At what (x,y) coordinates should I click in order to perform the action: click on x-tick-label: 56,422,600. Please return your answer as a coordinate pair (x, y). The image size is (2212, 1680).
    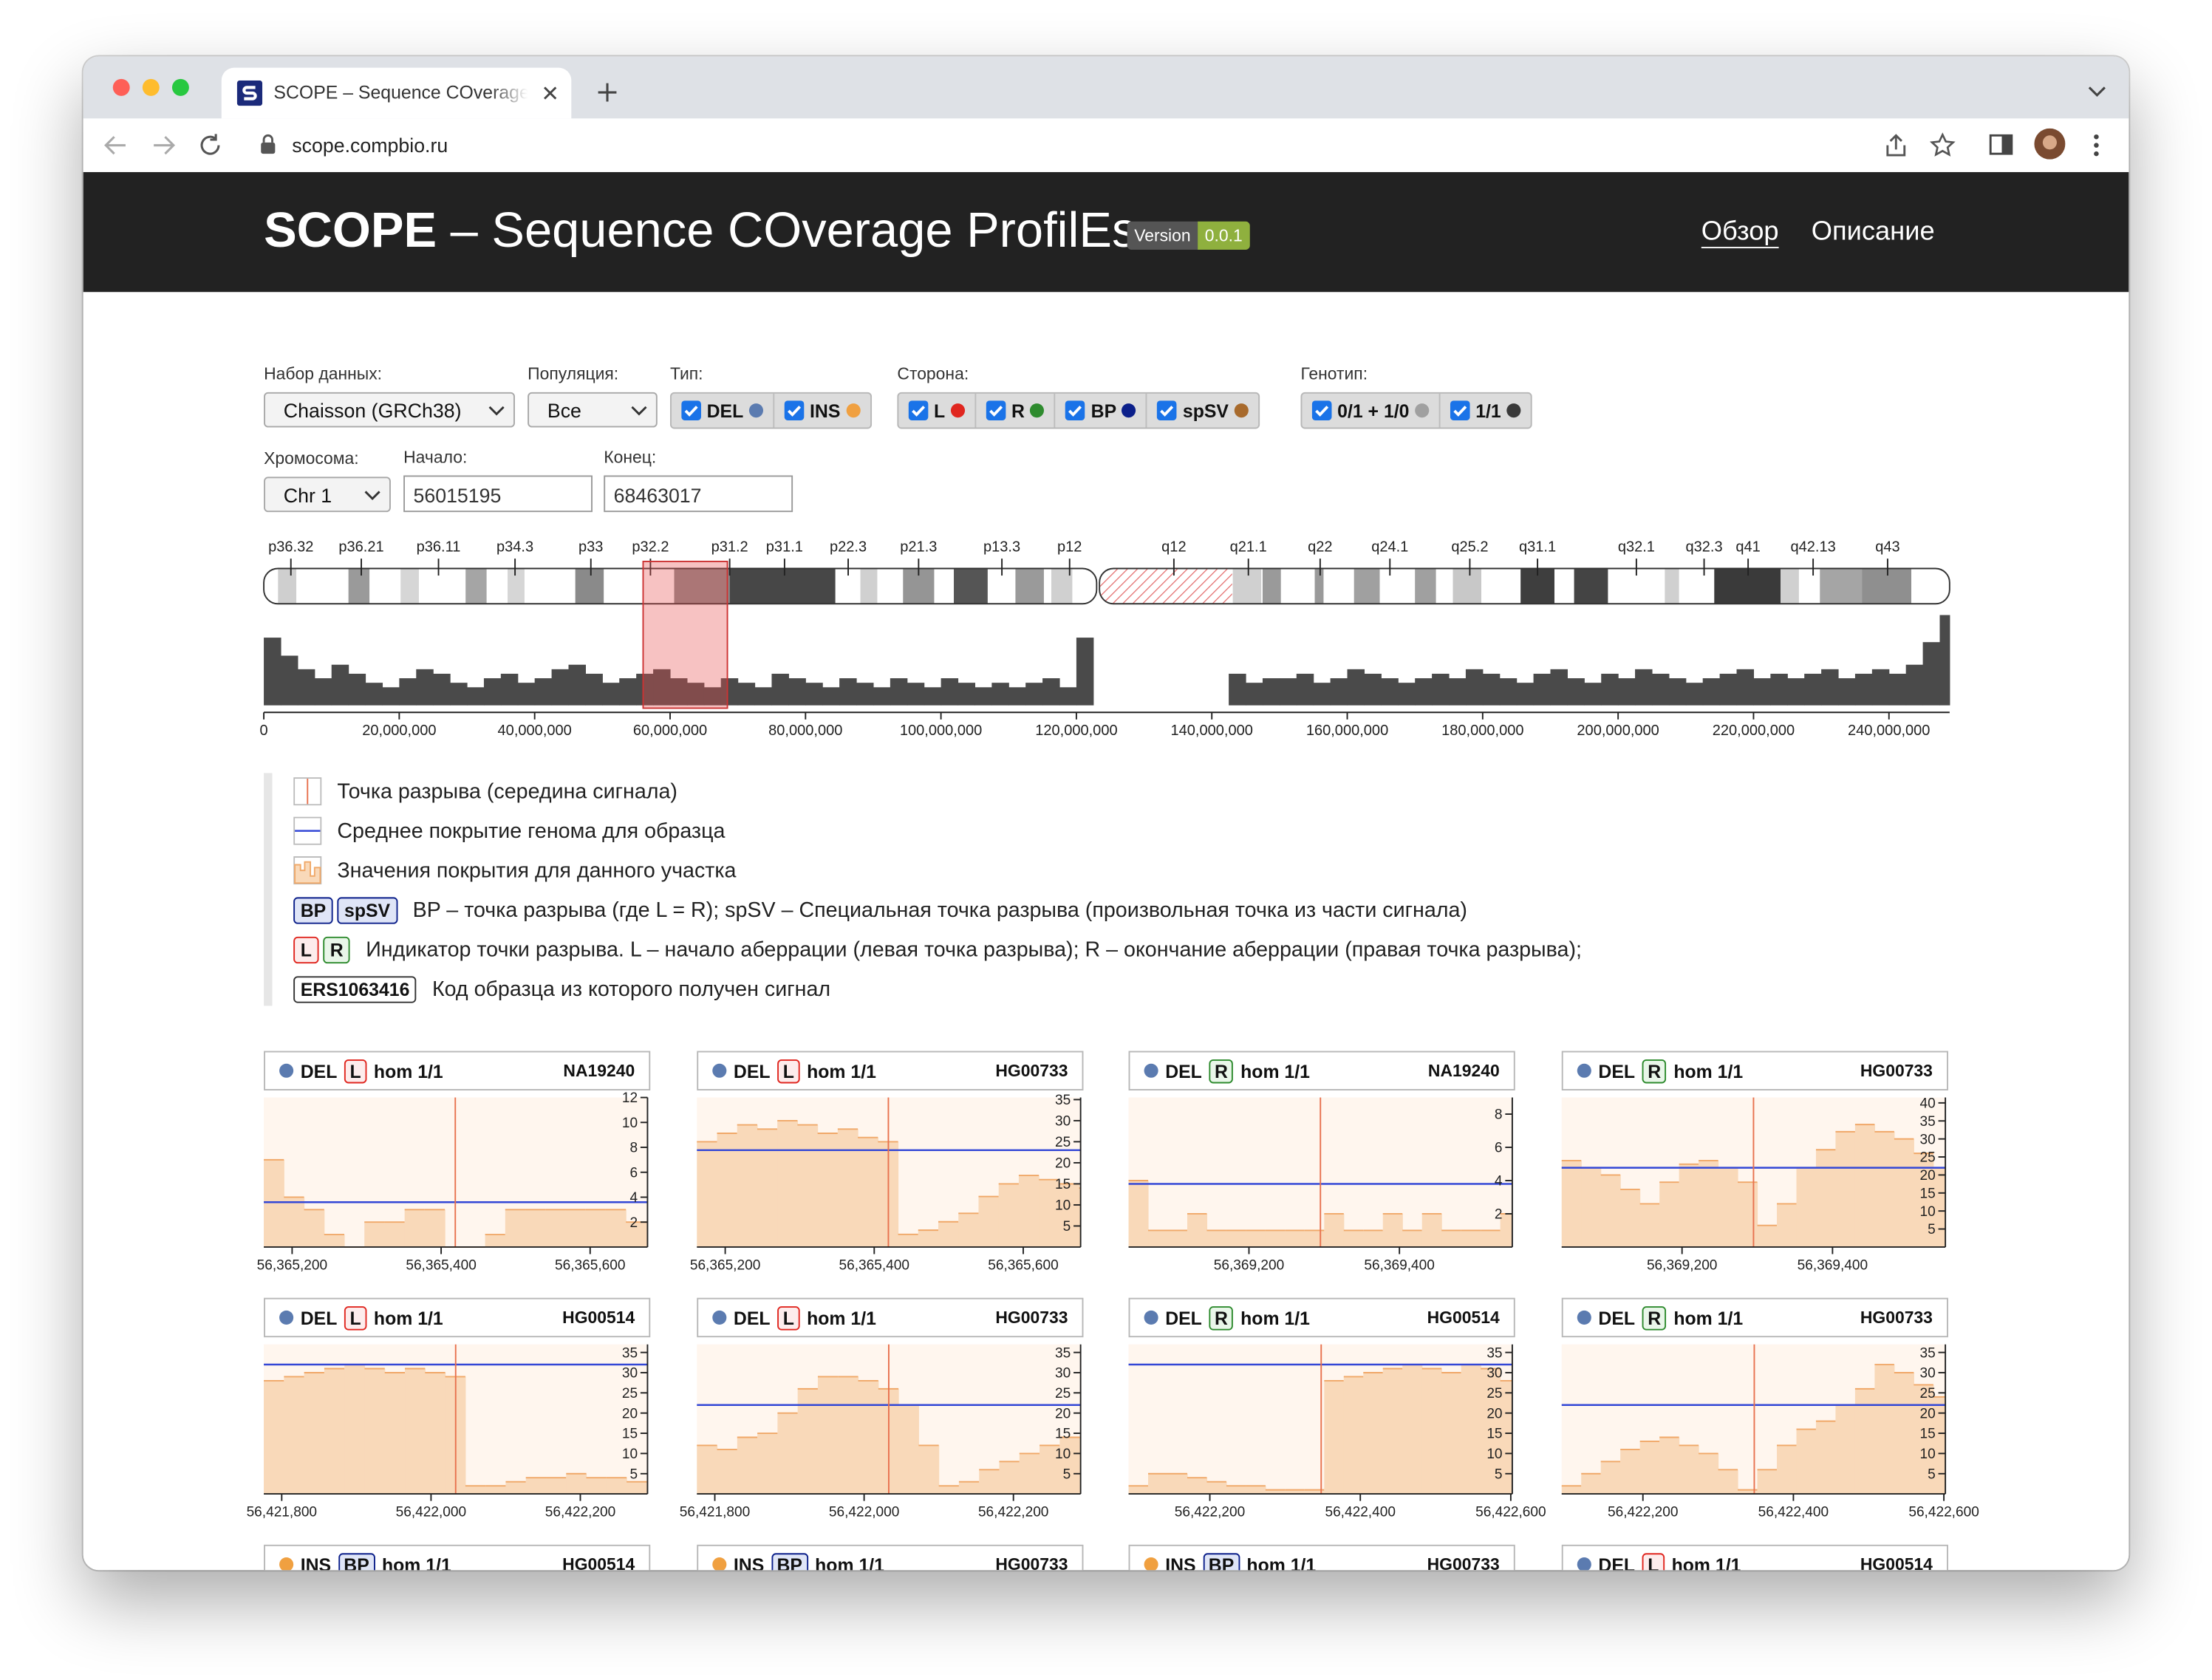
    Looking at the image, I should click on (1510, 1512).